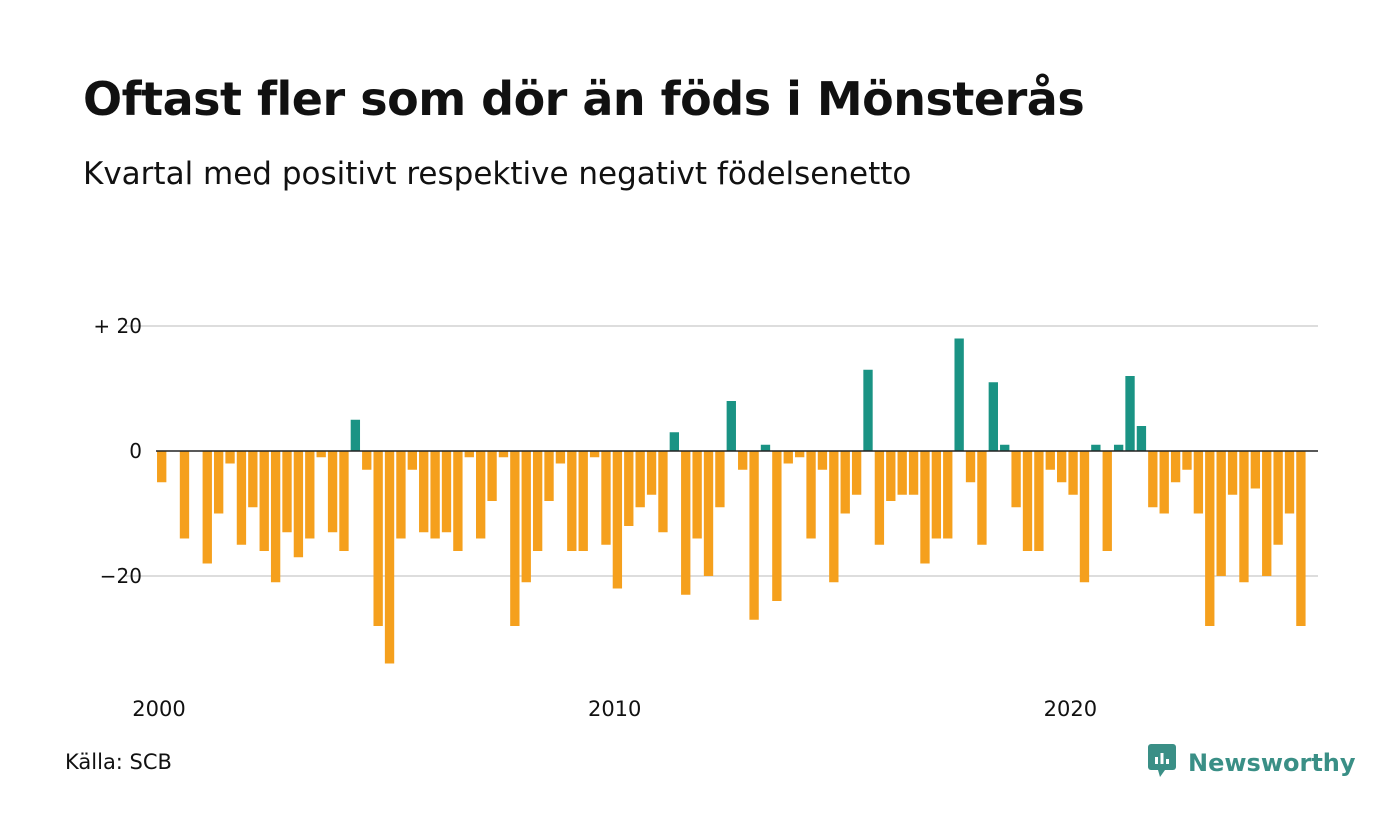 The image size is (1400, 840). What do you see at coordinates (1130, 413) in the screenshot?
I see `bar-positive: 2021 Q2: 12` at bounding box center [1130, 413].